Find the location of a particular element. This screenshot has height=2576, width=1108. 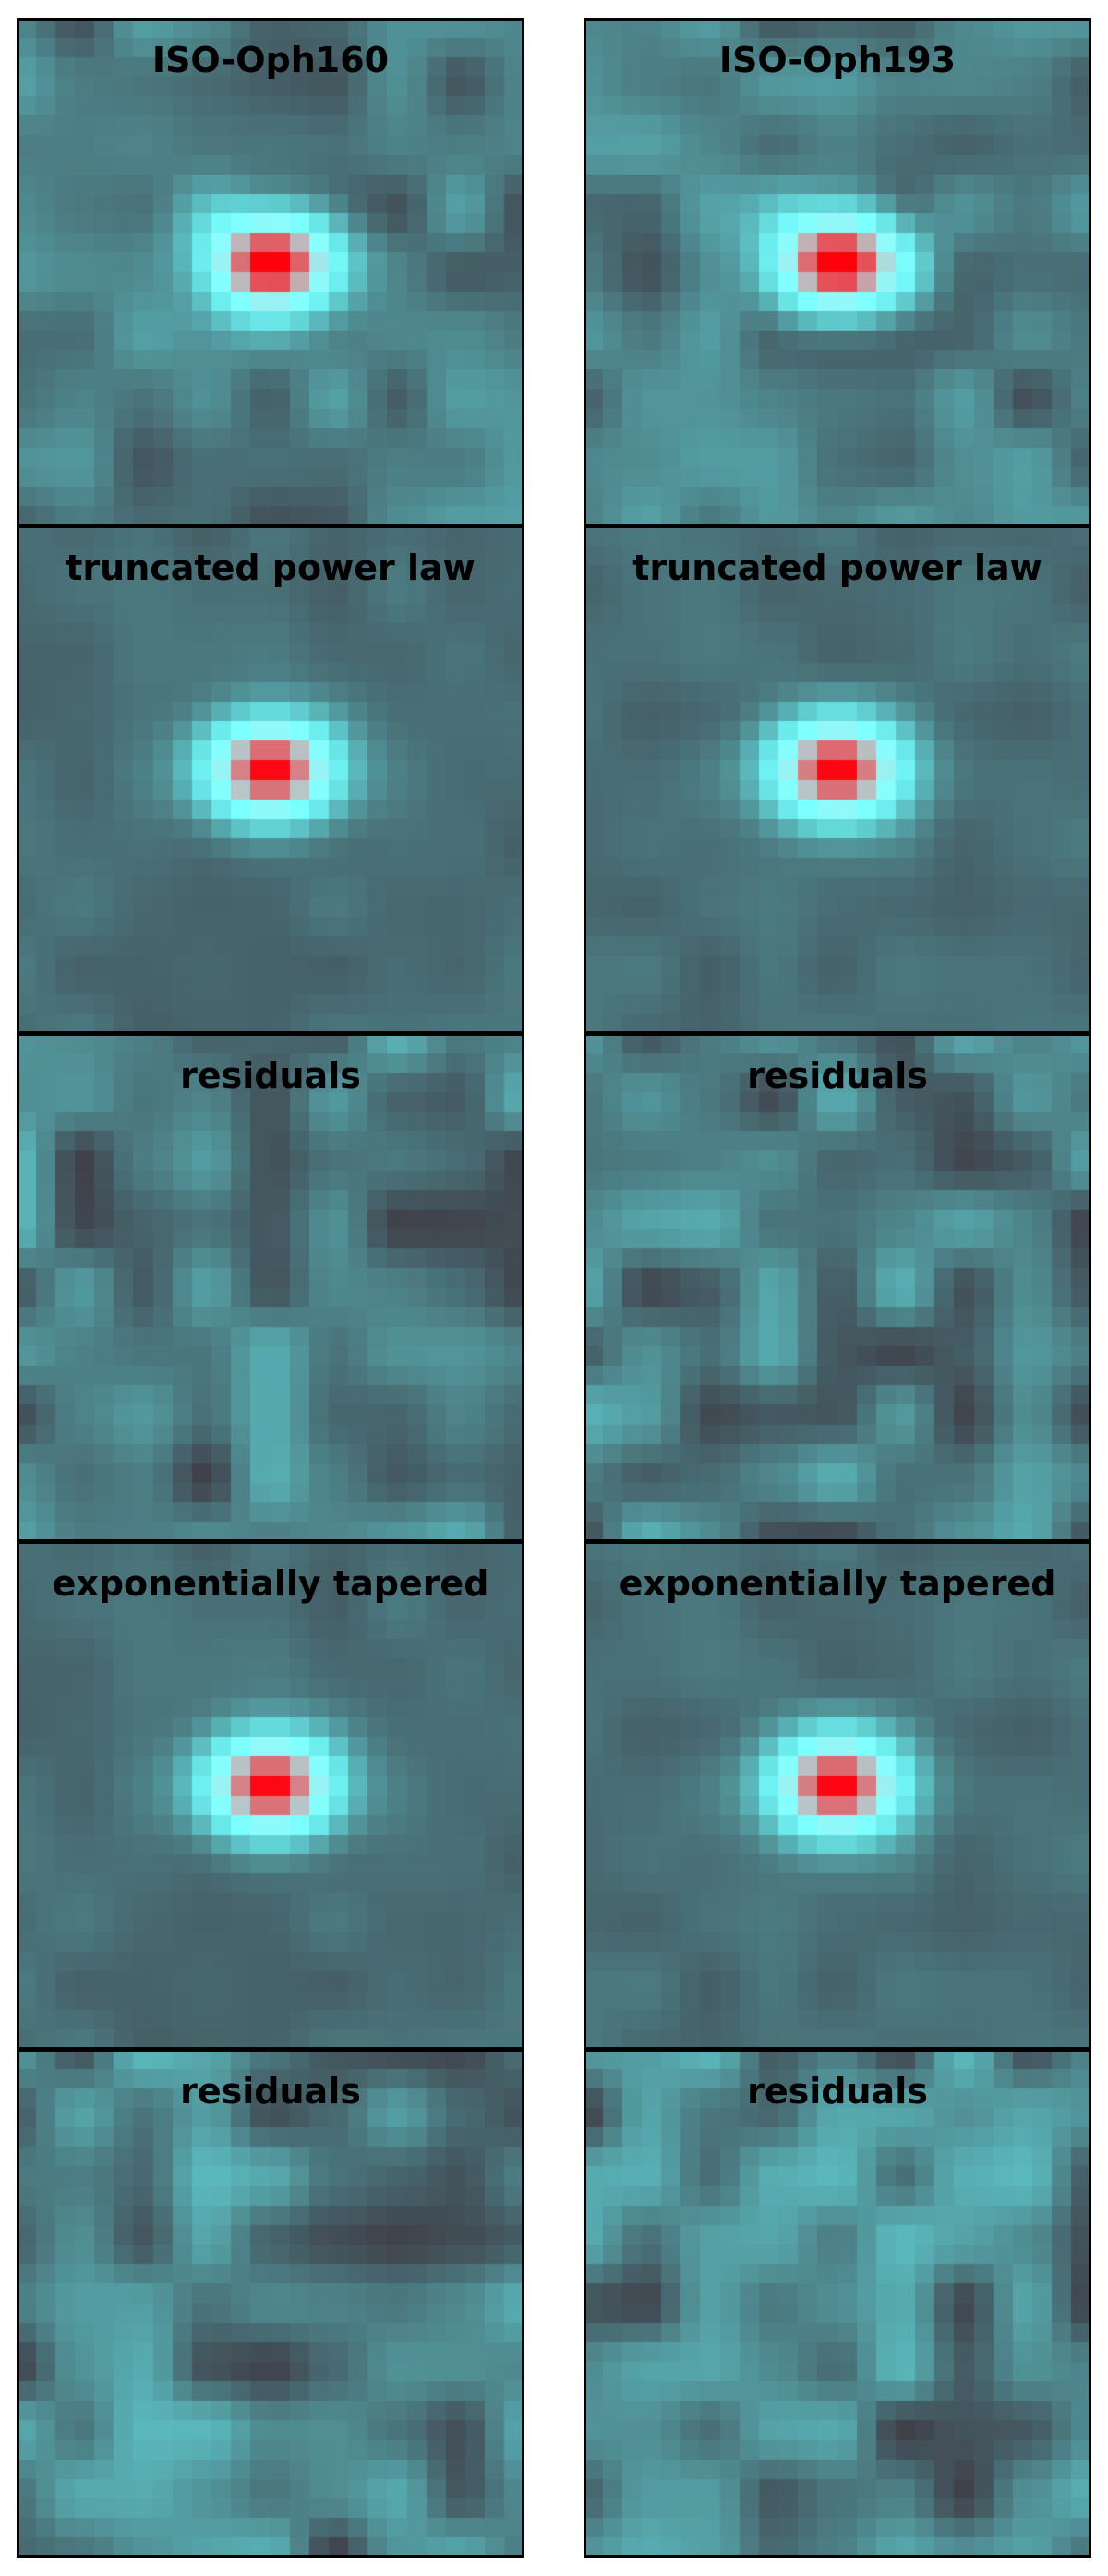

heatmap-exponentially-tapered-iso-oph160 is located at coordinates (271, 1796).